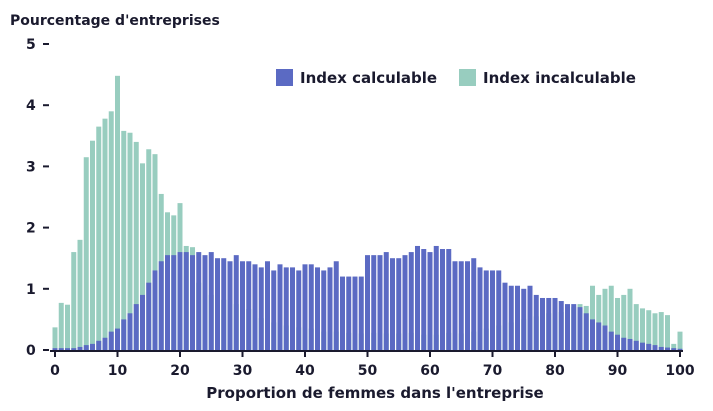  I want to click on x-tick-label-10: 10, so click(118, 371).